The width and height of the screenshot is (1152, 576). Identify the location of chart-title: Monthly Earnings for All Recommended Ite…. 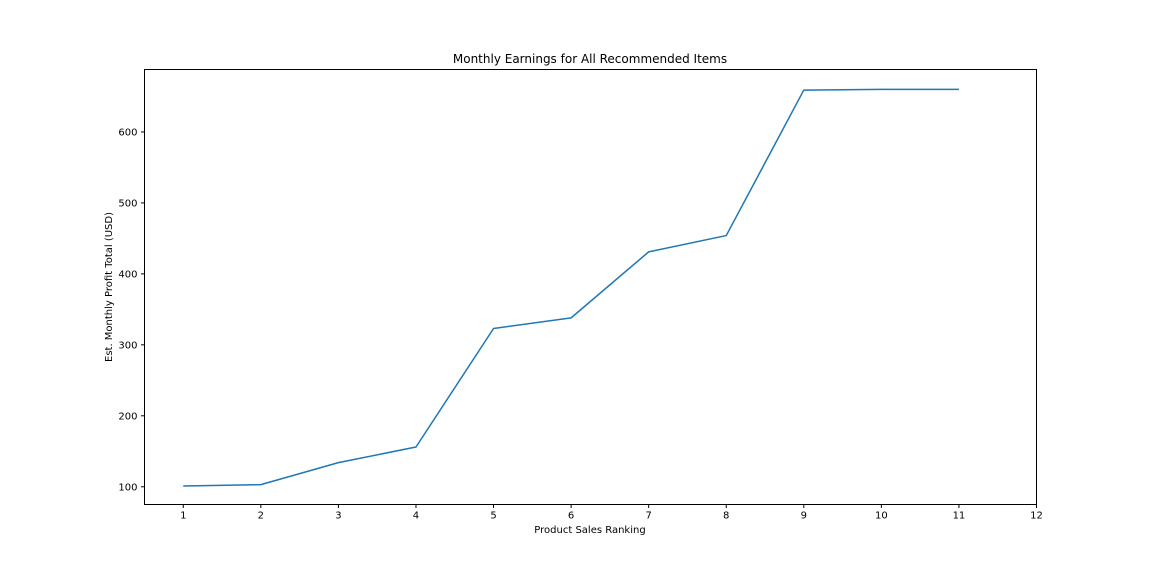
(590, 59).